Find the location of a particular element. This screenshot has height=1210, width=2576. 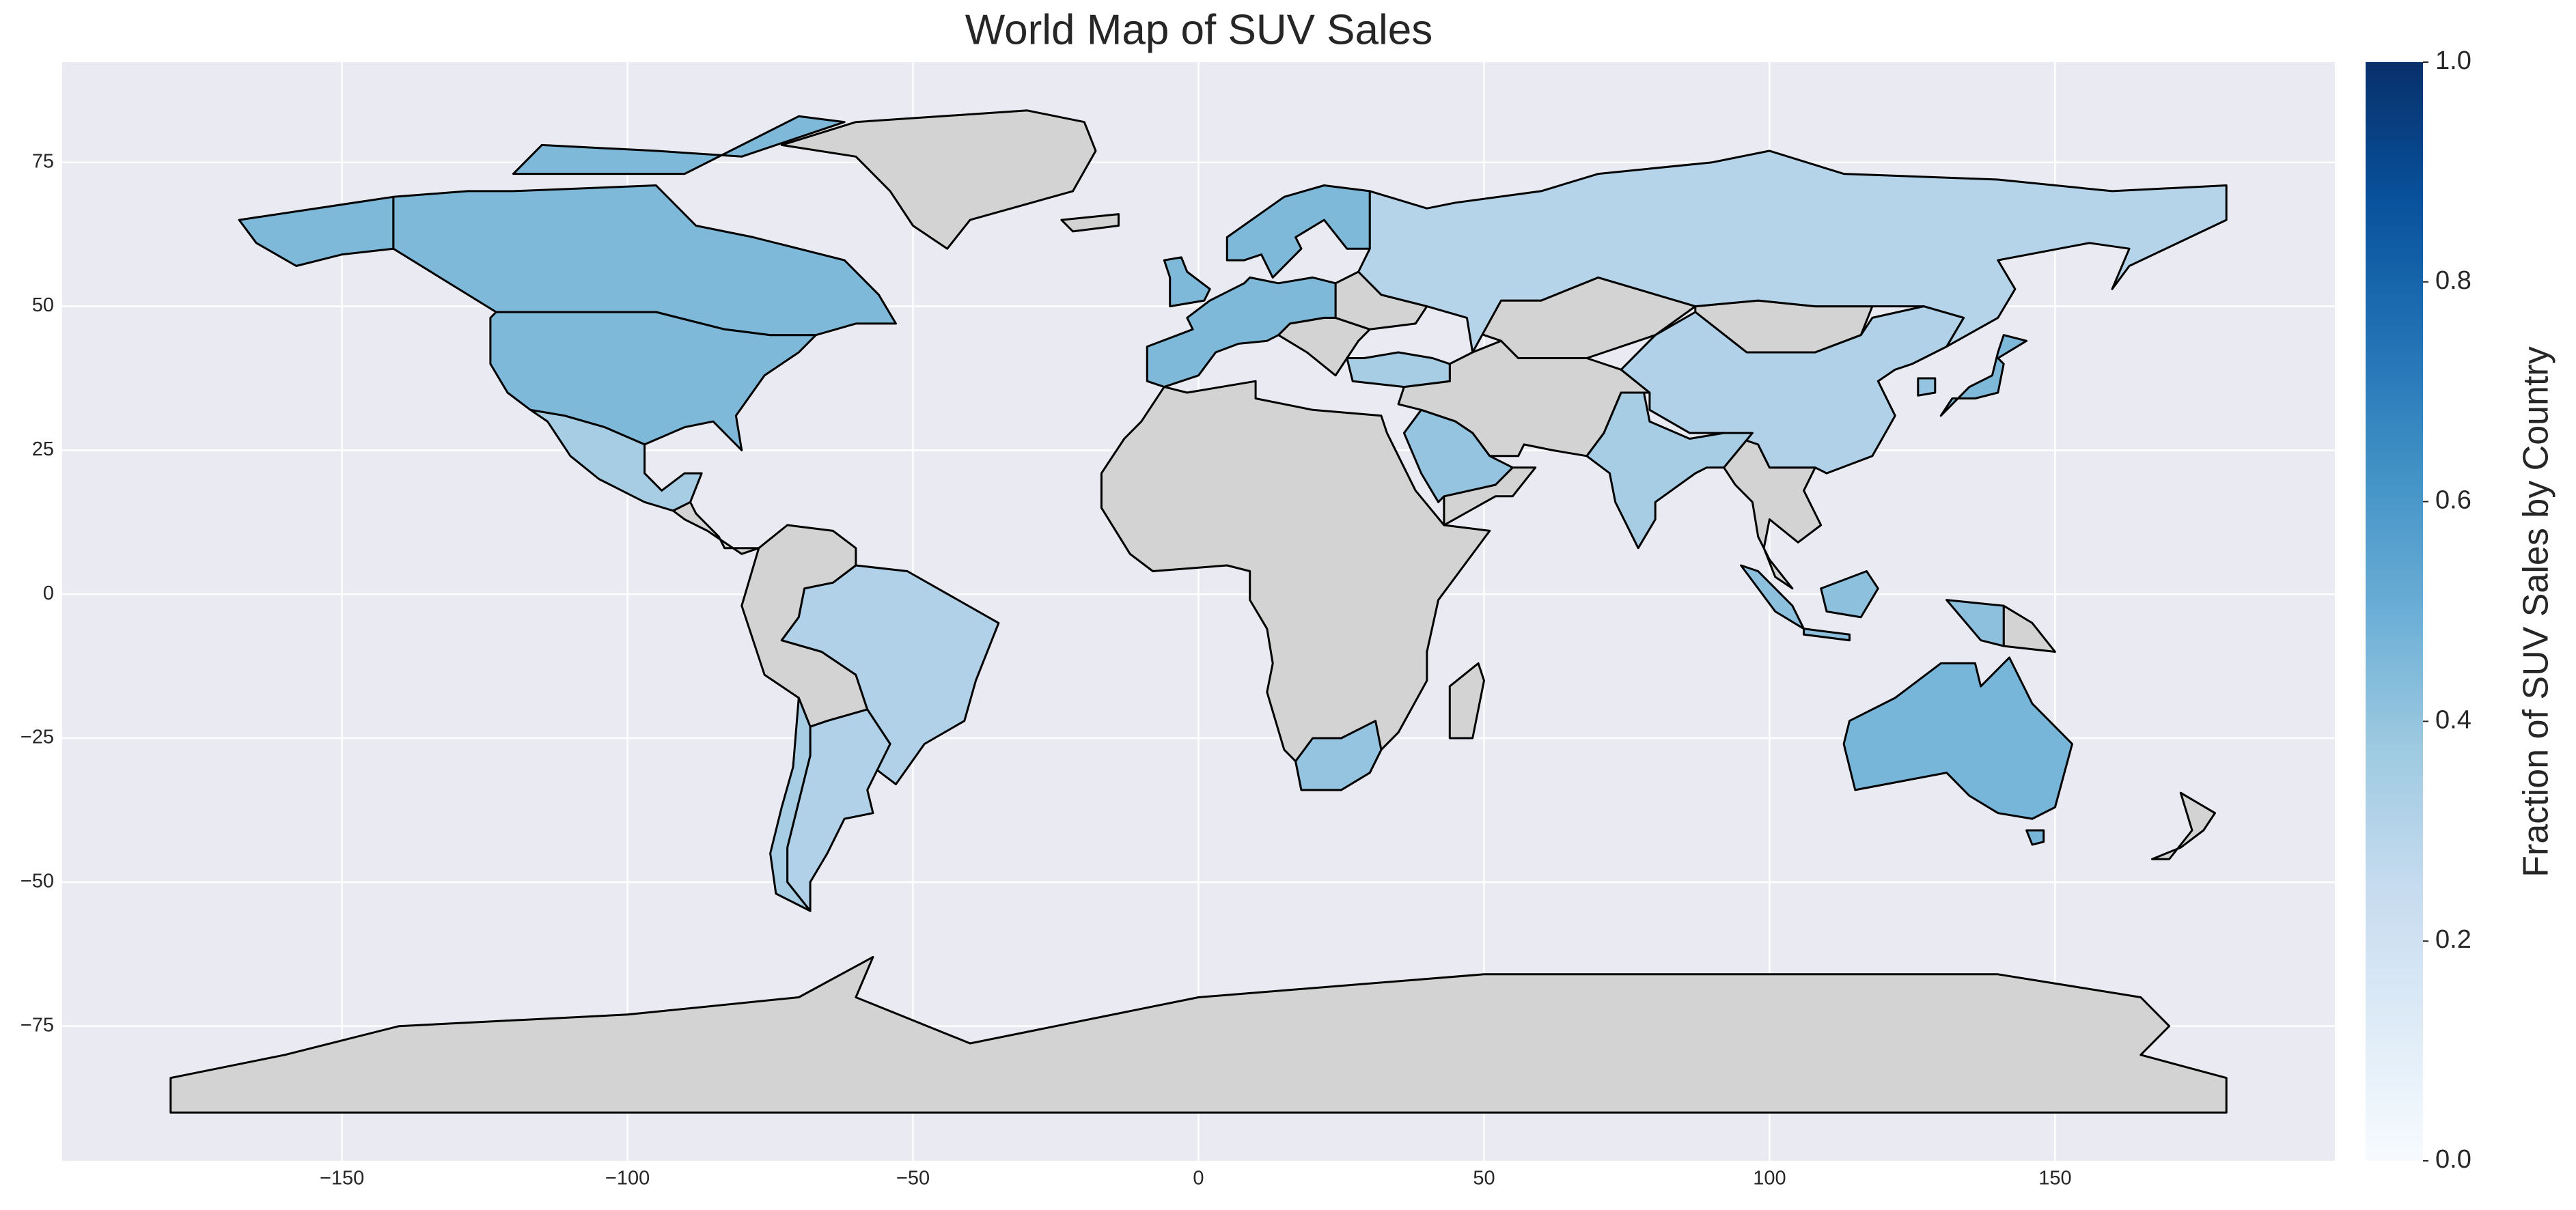

colorbar is located at coordinates (2395, 611).